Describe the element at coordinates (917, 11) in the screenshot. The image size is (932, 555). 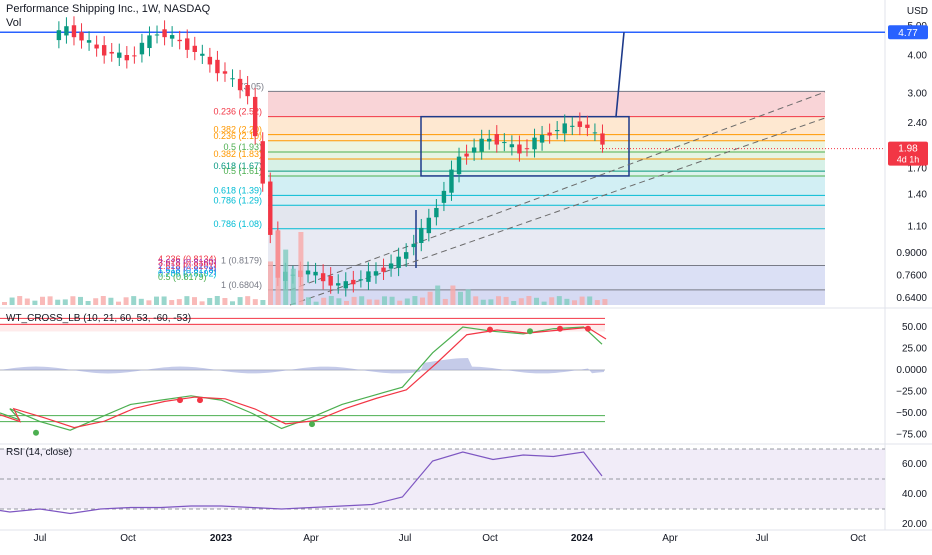
I see `currency-label: USD` at that location.